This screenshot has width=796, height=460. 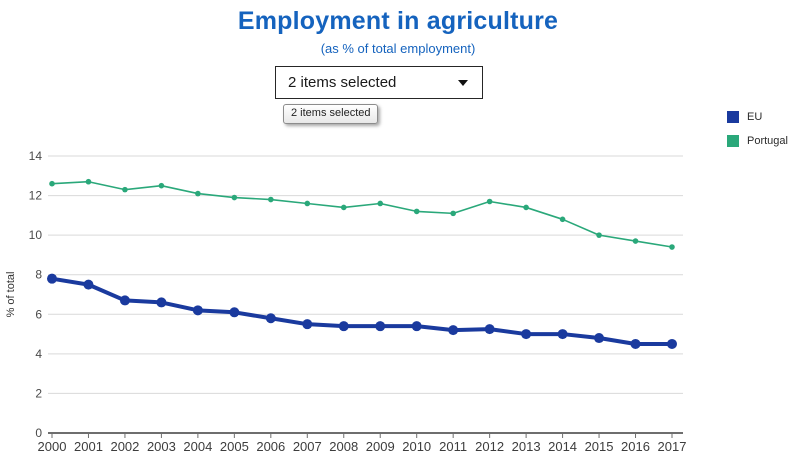 I want to click on portugal-point-2013, so click(x=526, y=207).